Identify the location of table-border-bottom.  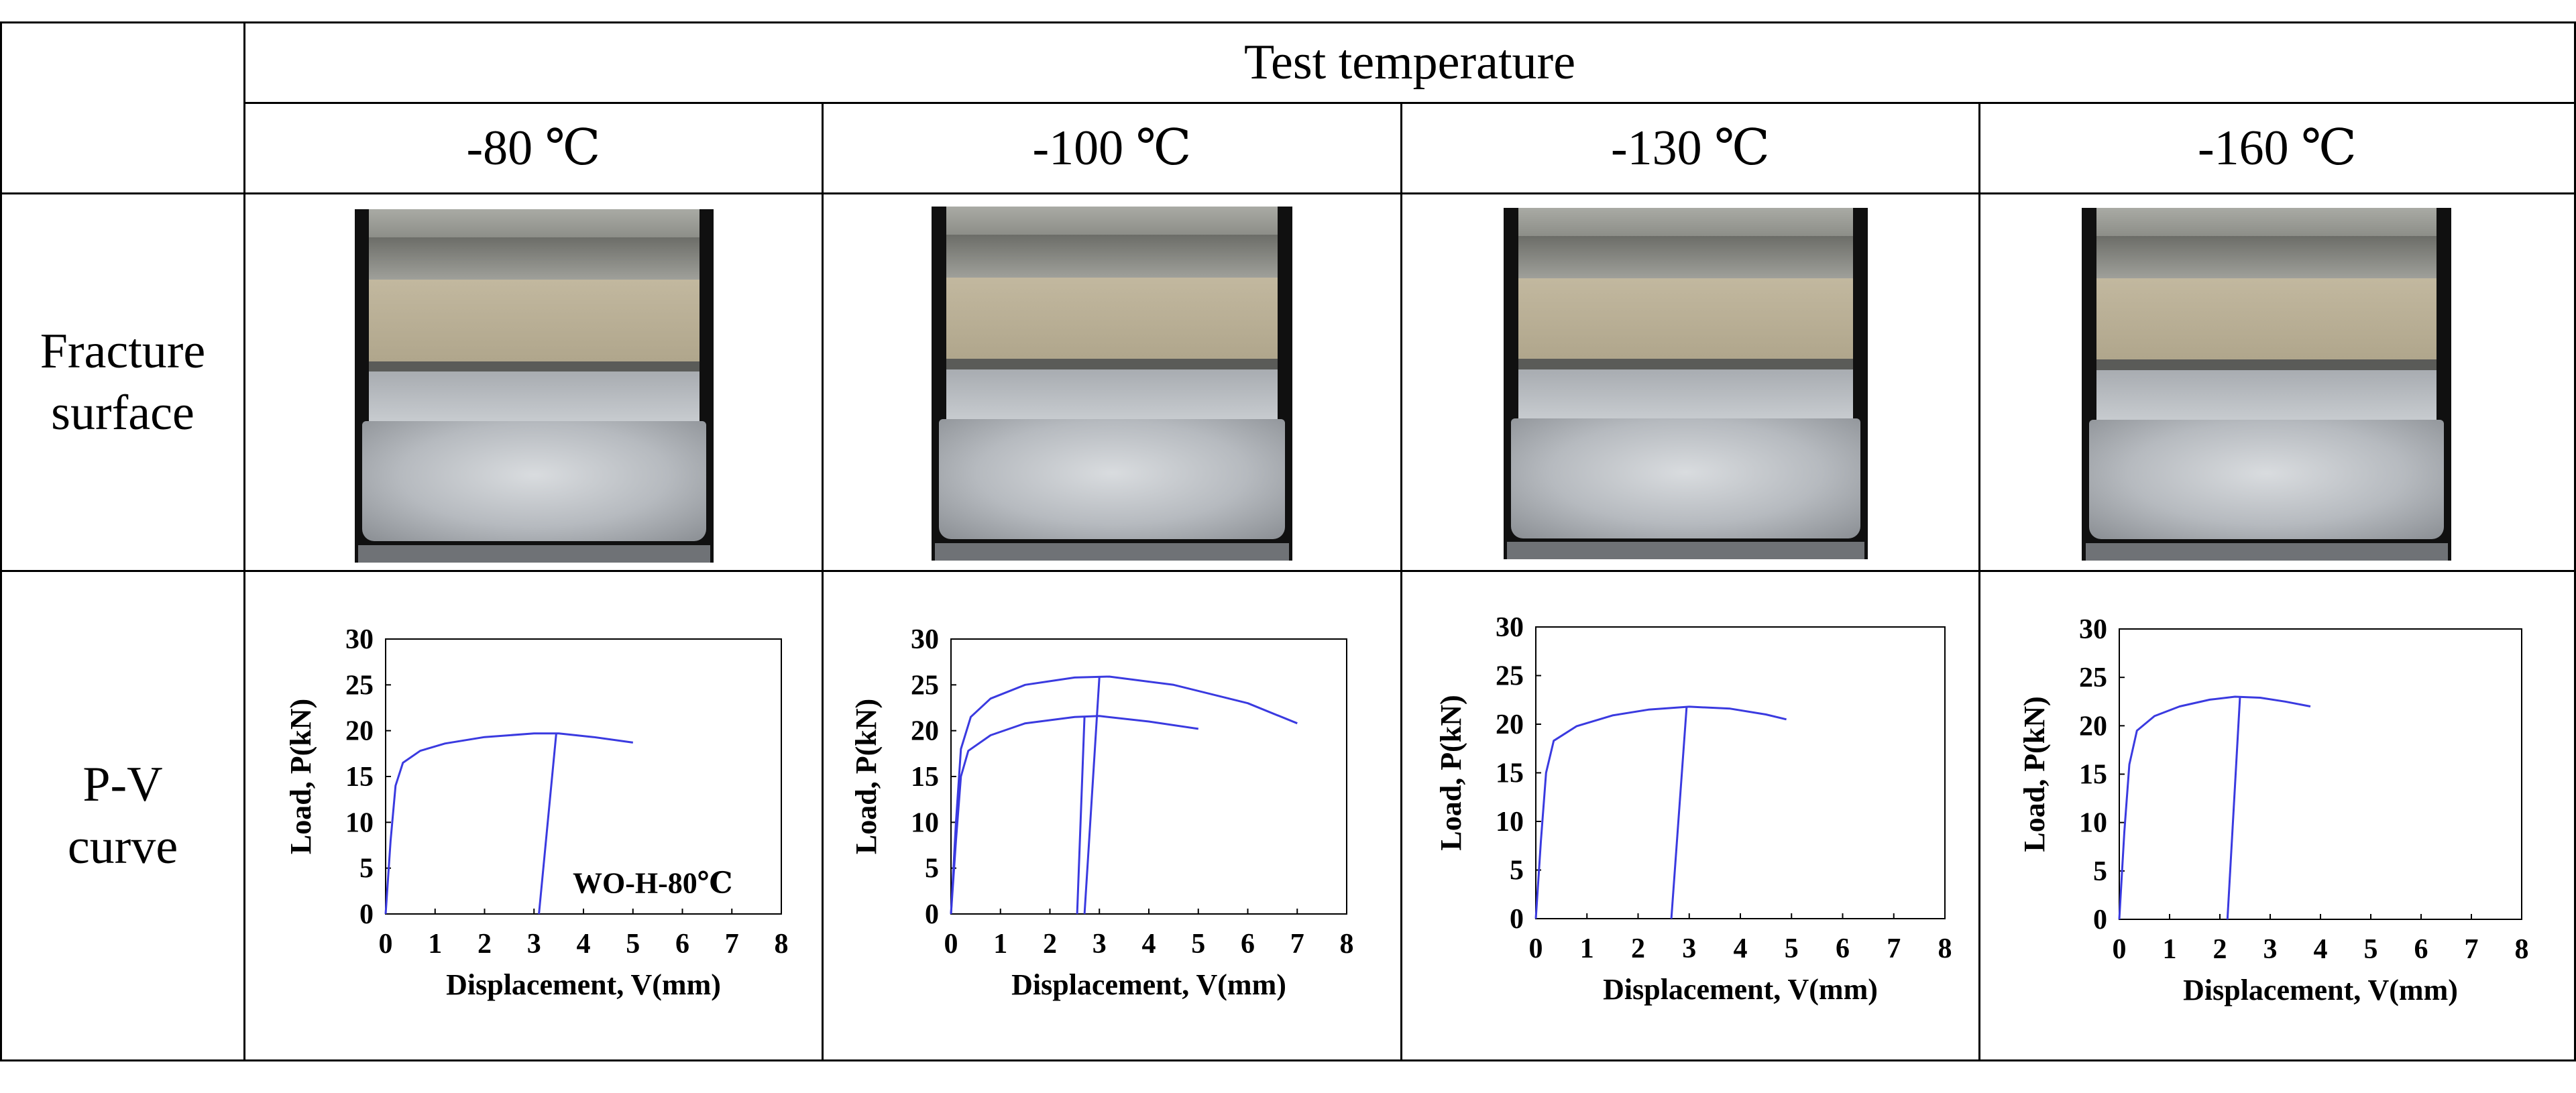
(1288, 1060).